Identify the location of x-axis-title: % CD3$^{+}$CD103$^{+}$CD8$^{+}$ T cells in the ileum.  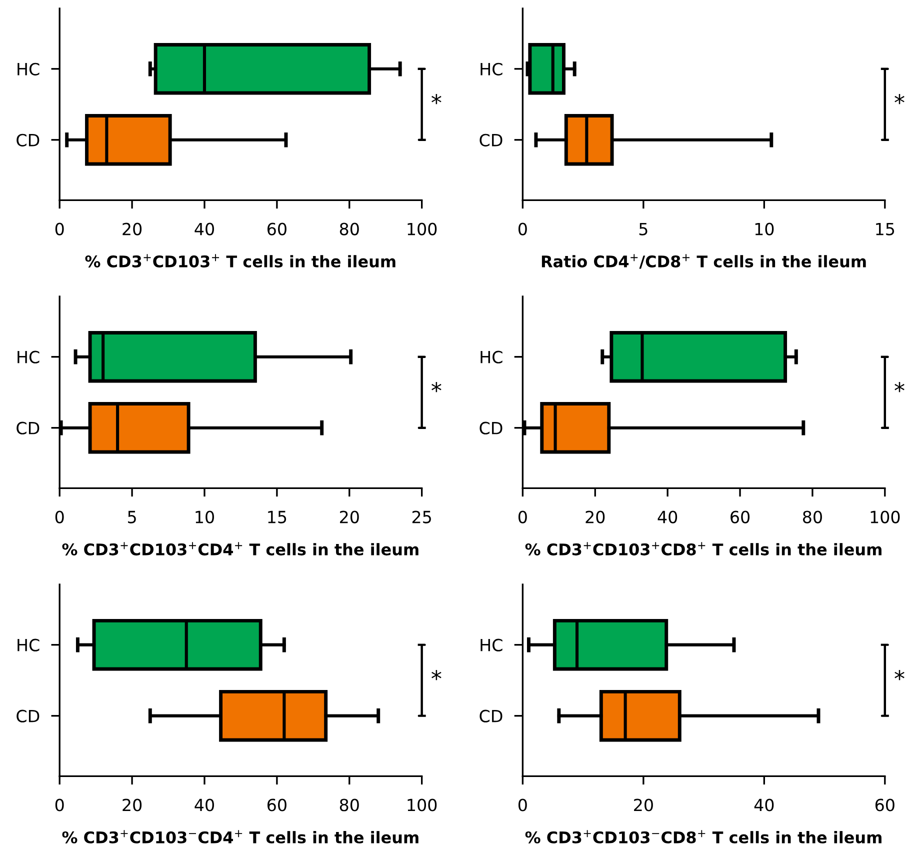
(703, 549).